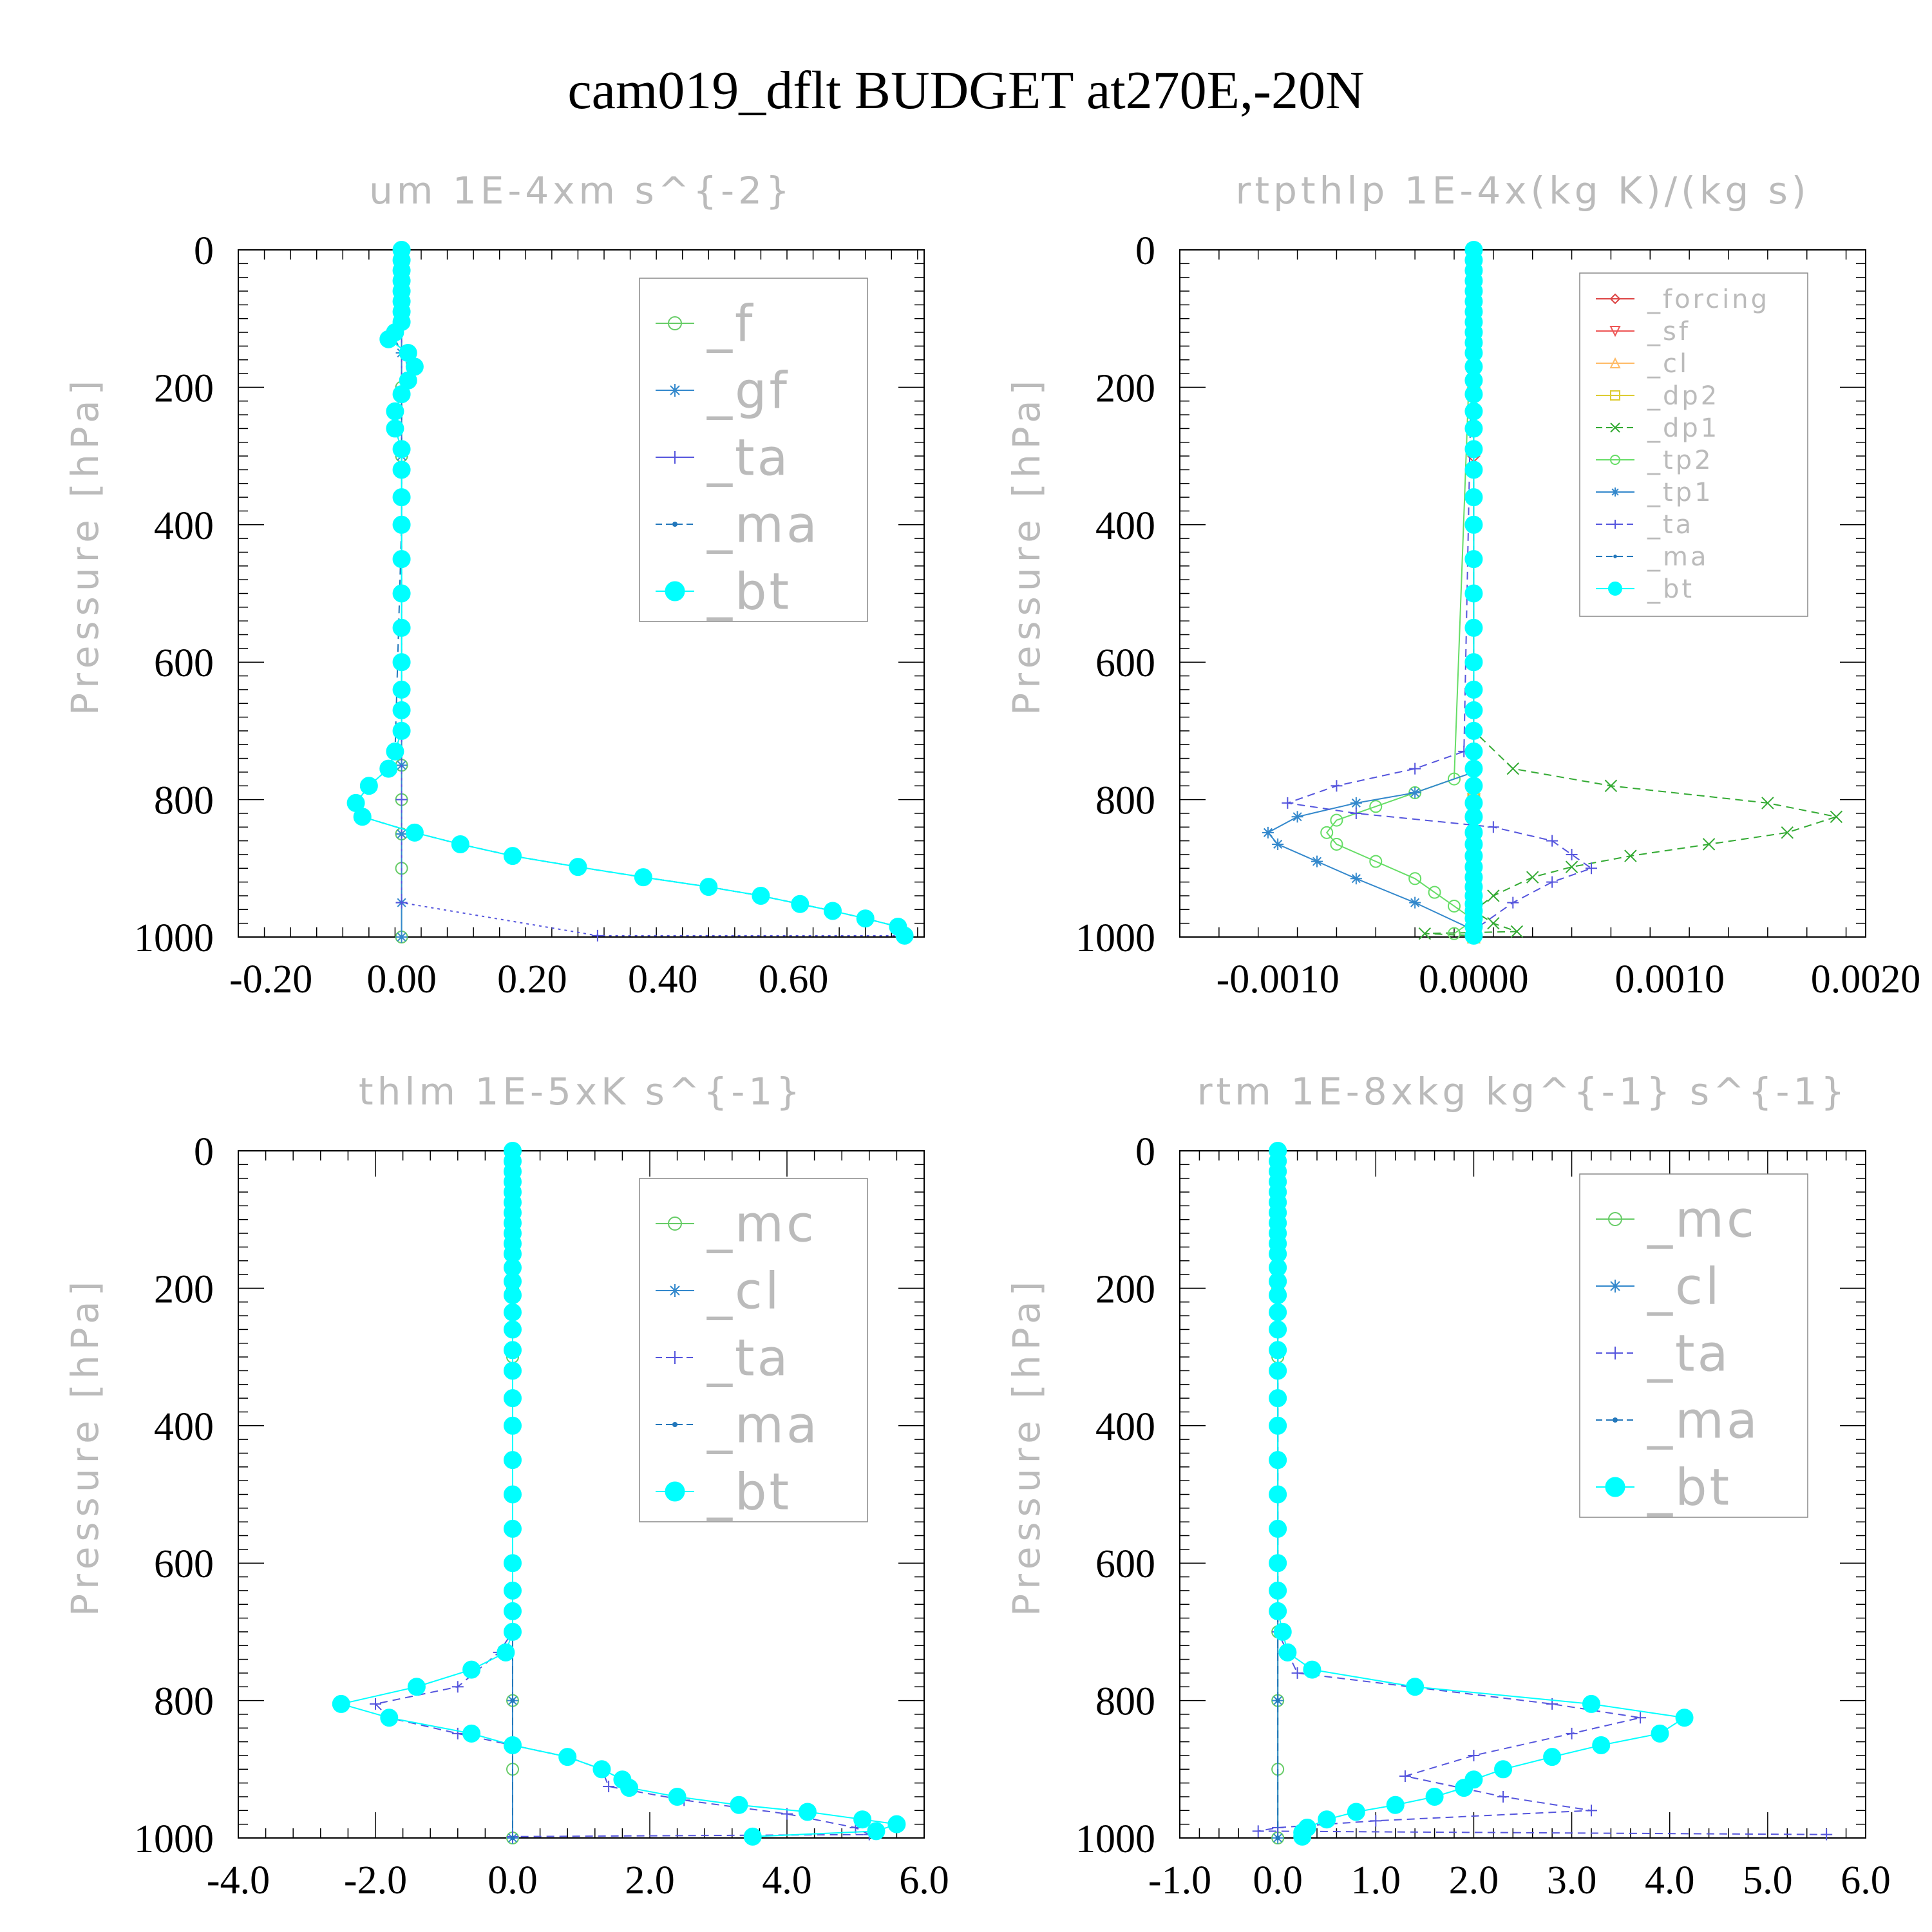 Image resolution: width=1932 pixels, height=1932 pixels. What do you see at coordinates (581, 1092) in the screenshot?
I see `panel-title: thlm 1E-5xK s^{-1}` at bounding box center [581, 1092].